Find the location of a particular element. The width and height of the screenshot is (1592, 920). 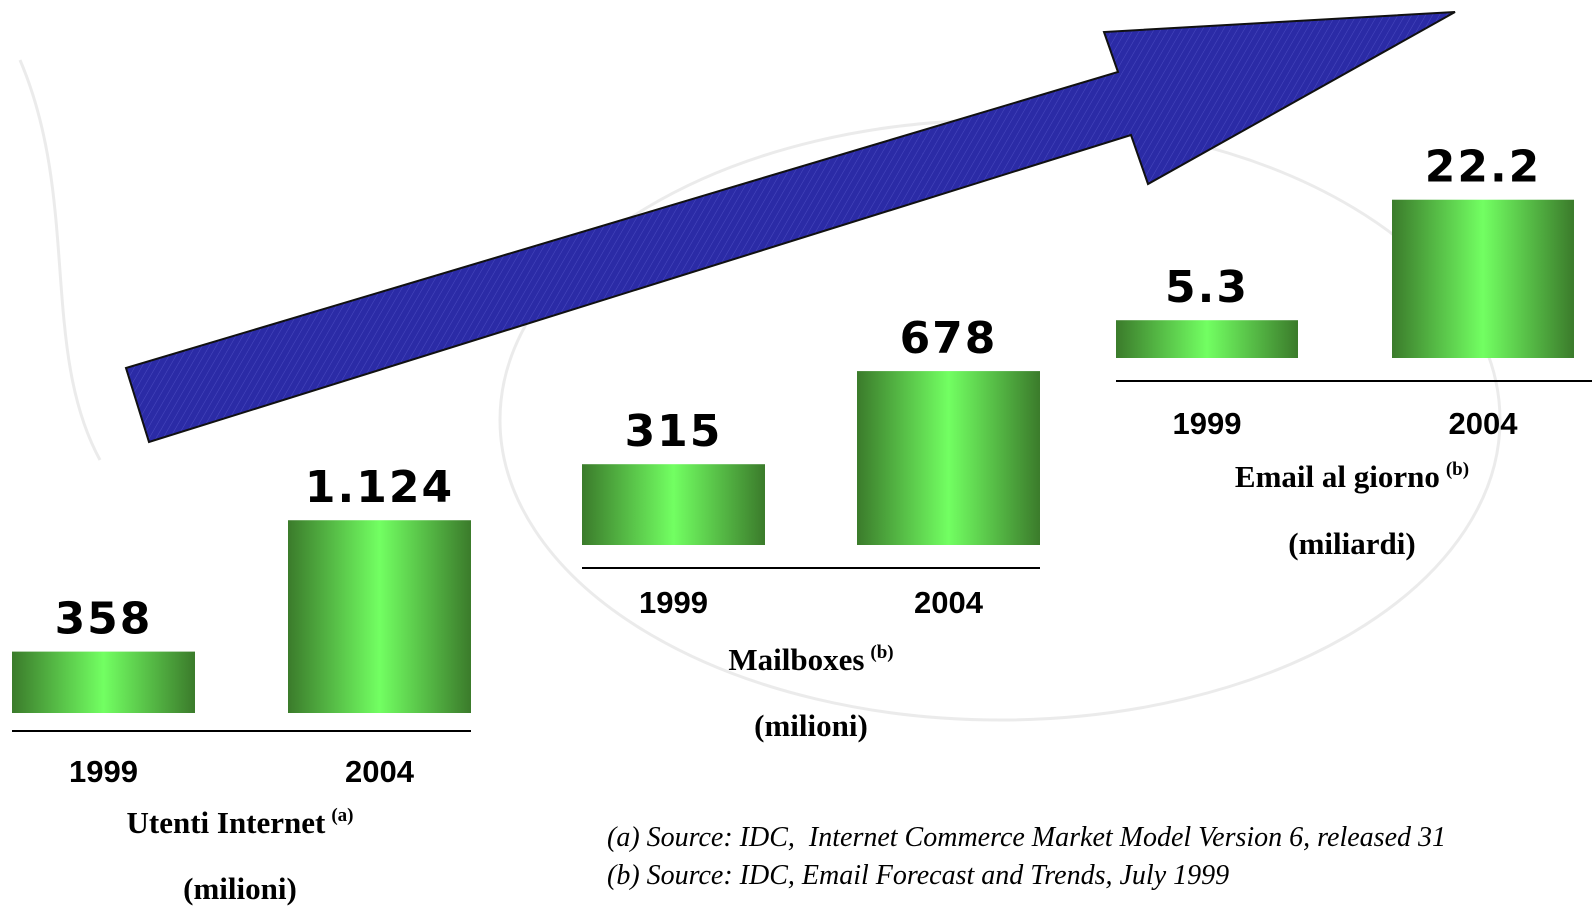

value-label: 315 is located at coordinates (674, 431).